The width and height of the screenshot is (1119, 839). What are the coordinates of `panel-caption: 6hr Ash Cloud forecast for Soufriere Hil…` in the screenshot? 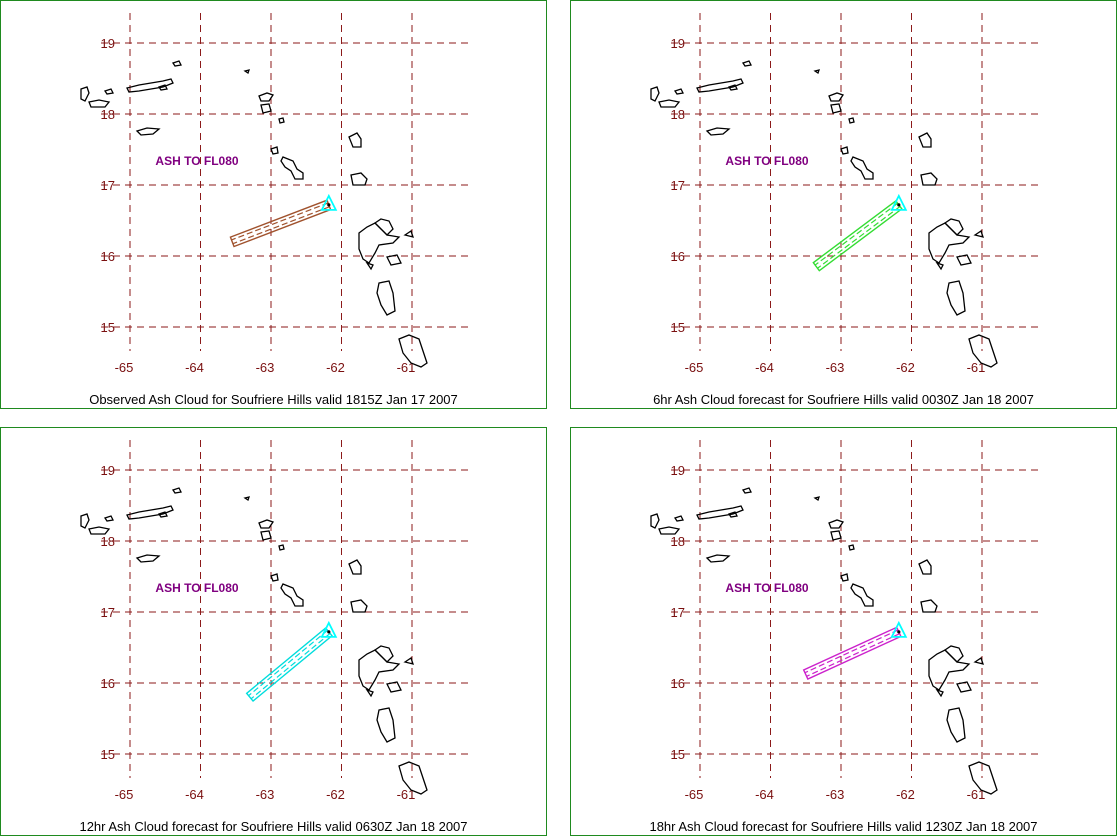 It's located at (843, 399).